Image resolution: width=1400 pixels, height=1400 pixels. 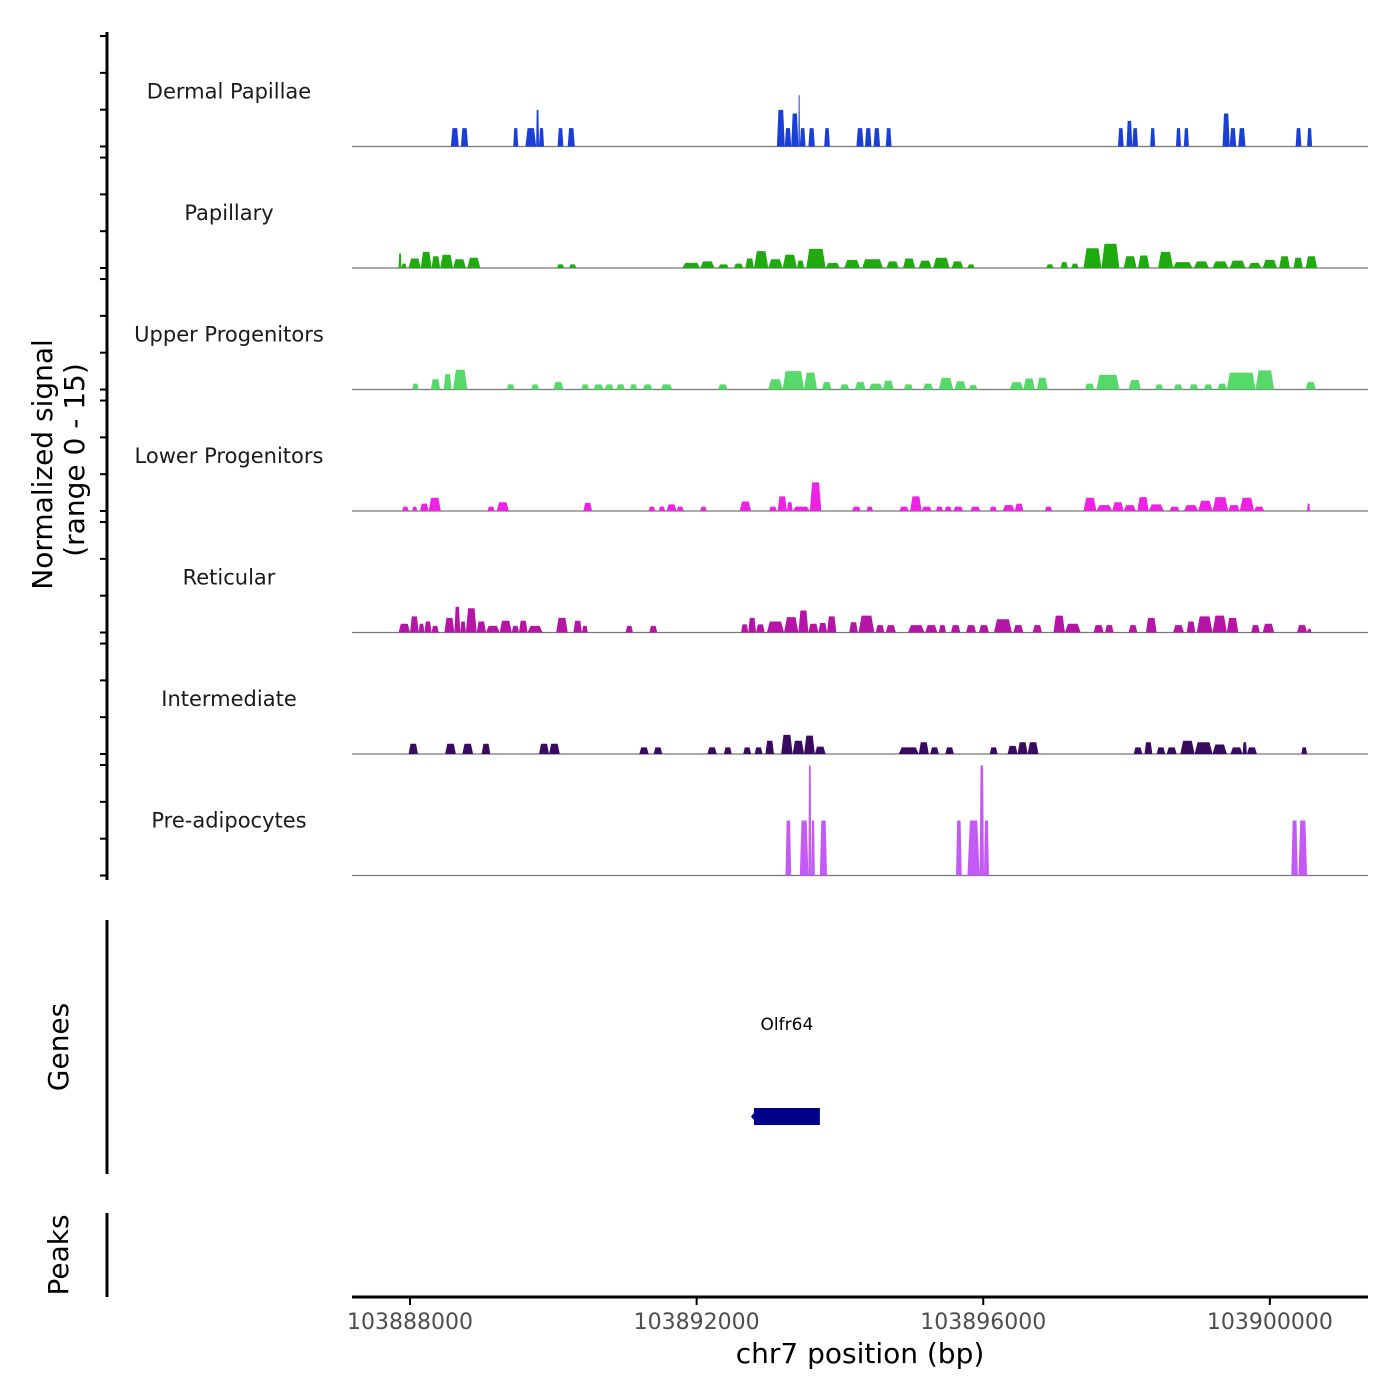 What do you see at coordinates (840, 1316) in the screenshot?
I see `x-axis-ticks: 103888000 103892000 103896000 103900000` at bounding box center [840, 1316].